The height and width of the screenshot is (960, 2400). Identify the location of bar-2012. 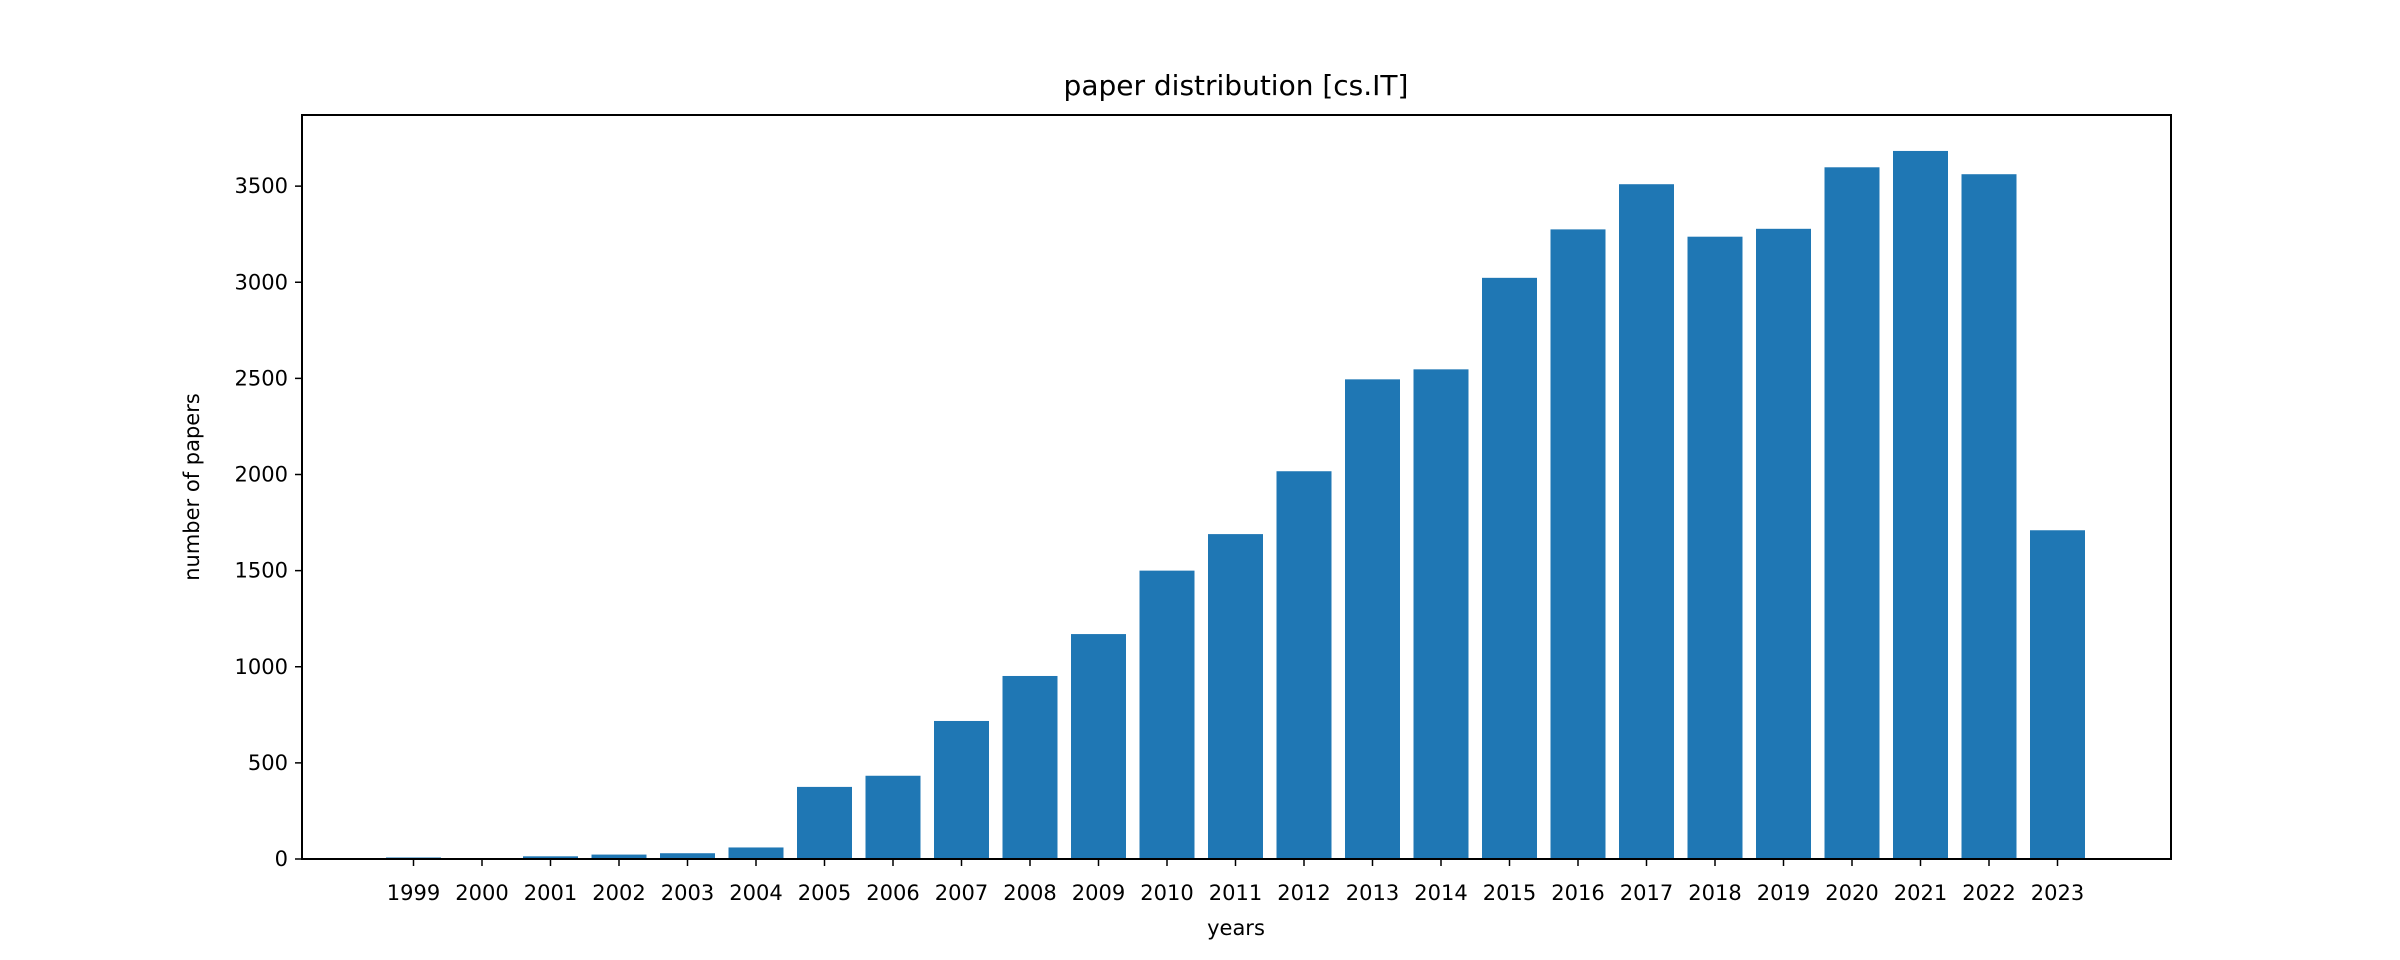
(1304, 665).